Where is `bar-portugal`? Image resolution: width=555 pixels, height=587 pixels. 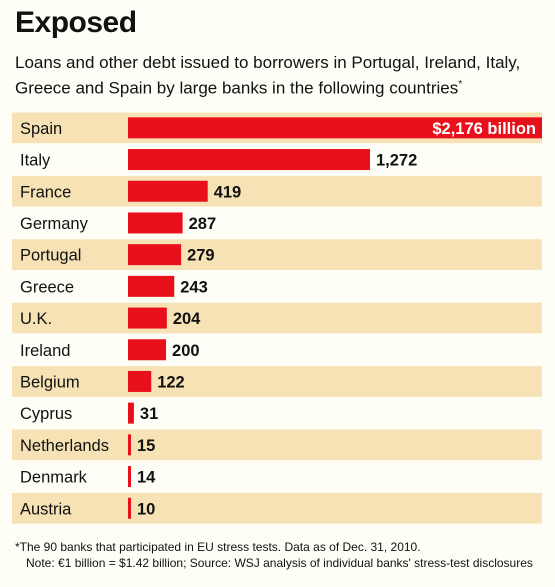
bar-portugal is located at coordinates (155, 255).